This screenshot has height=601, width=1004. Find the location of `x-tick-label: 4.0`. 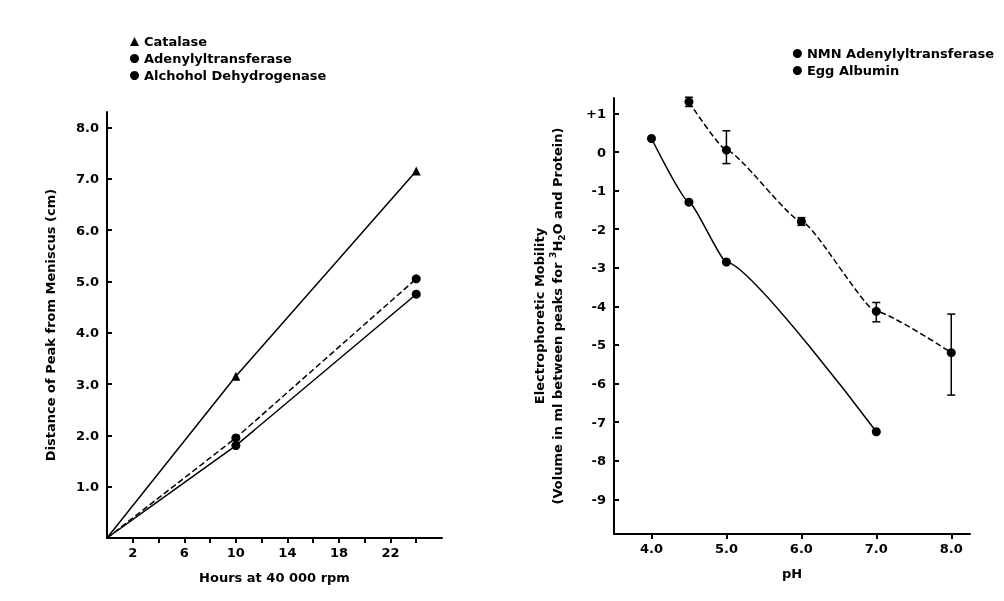

x-tick-label: 4.0 is located at coordinates (651, 548).